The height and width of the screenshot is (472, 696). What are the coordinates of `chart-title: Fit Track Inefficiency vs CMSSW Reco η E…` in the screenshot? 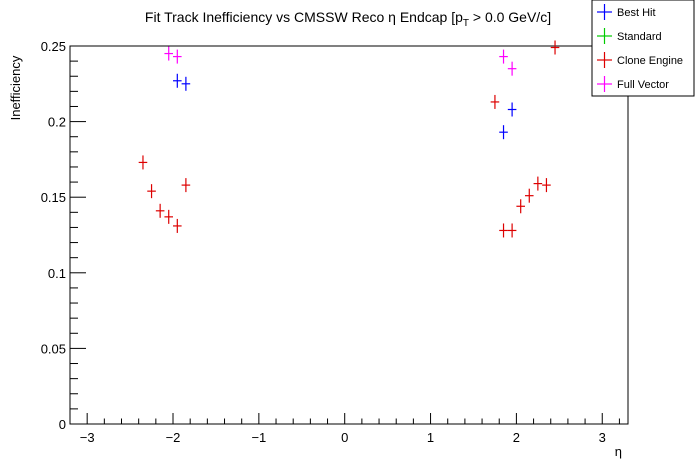 It's located at (348, 19).